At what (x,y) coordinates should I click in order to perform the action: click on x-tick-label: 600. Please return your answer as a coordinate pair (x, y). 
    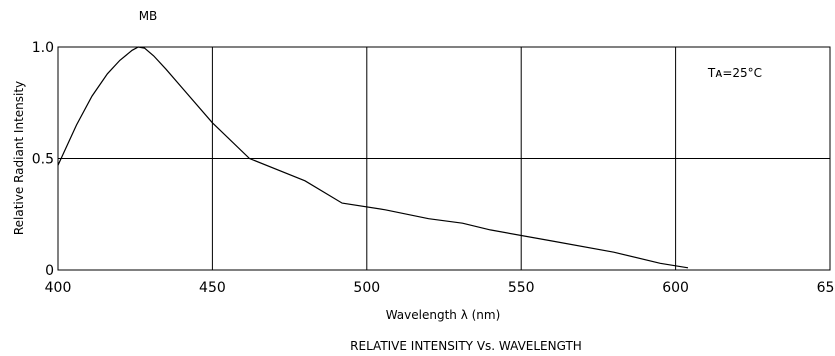
    Looking at the image, I should click on (675, 288).